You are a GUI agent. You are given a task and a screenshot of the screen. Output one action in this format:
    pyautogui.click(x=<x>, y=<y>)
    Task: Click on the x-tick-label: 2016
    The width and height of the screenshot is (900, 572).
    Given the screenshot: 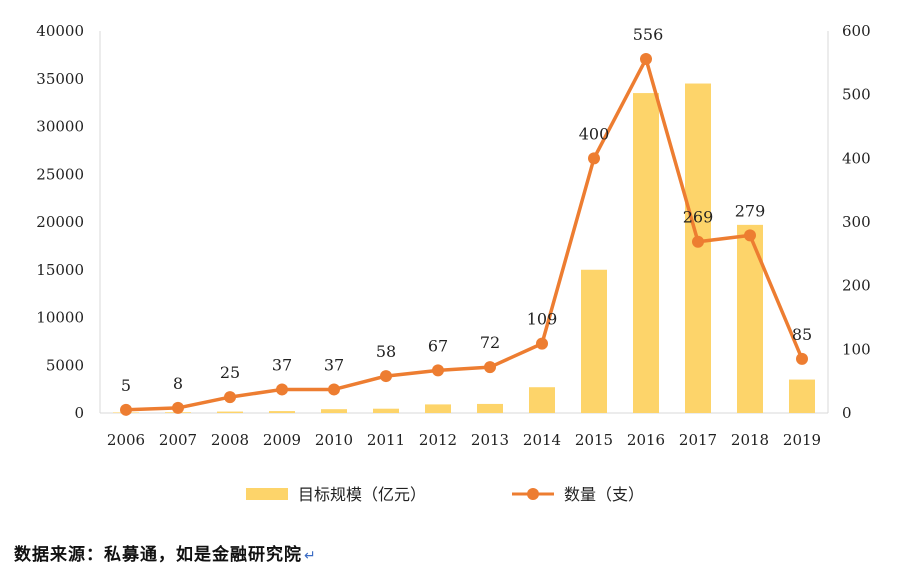 What is the action you would take?
    pyautogui.click(x=646, y=440)
    